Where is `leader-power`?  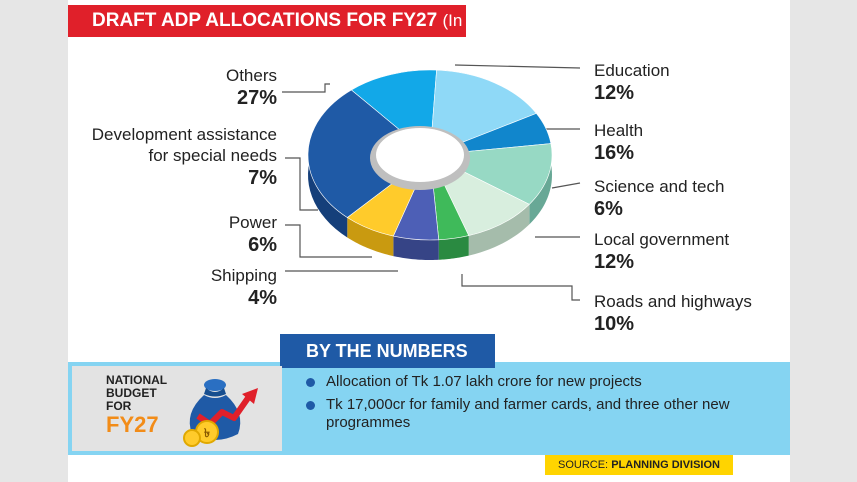 leader-power is located at coordinates (328, 241).